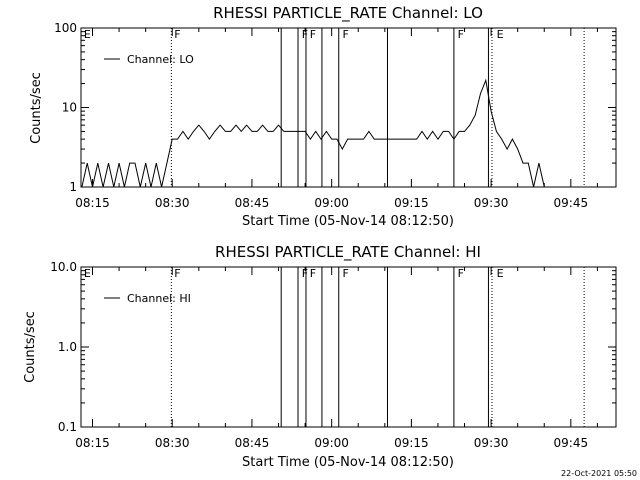 Image resolution: width=640 pixels, height=480 pixels. I want to click on y-tick-labels: 0.1 1.0 10.0, so click(63, 347).